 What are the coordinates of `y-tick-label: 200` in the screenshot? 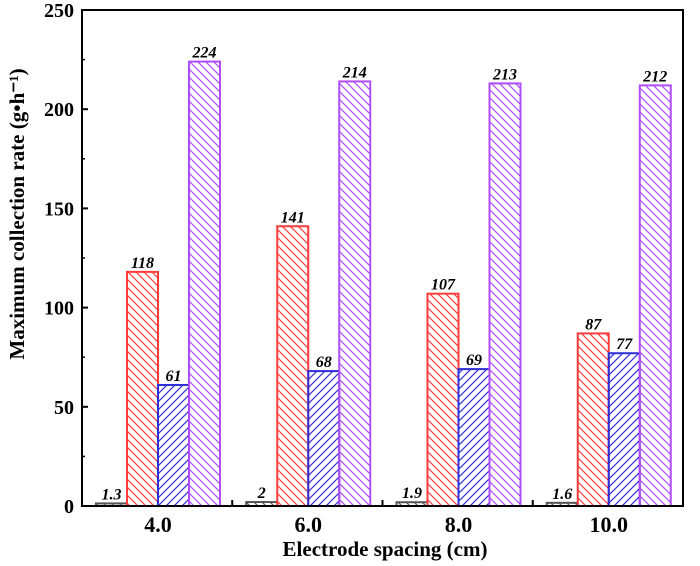 It's located at (59, 110).